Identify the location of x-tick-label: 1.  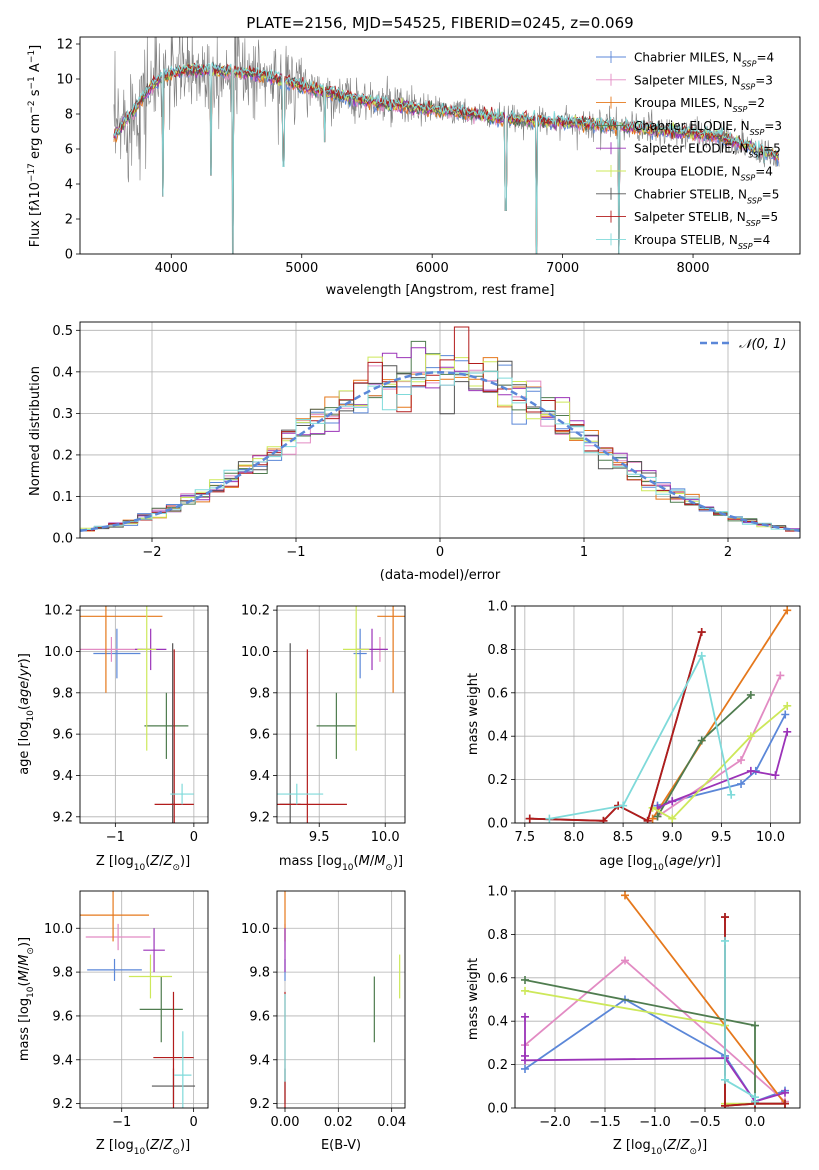
(584, 552).